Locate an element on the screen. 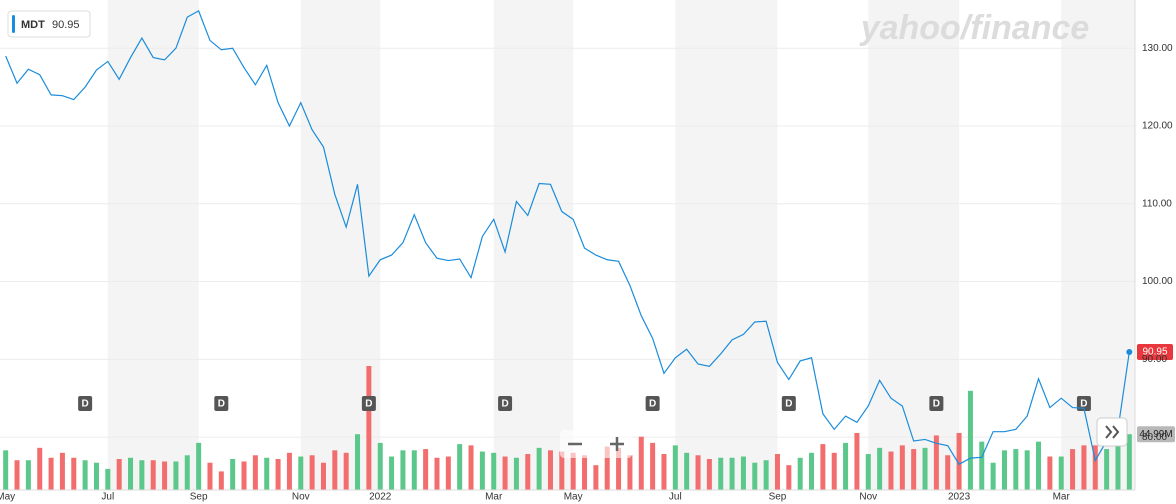 This screenshot has width=1176, height=504. scroll-right-button is located at coordinates (1112, 432).